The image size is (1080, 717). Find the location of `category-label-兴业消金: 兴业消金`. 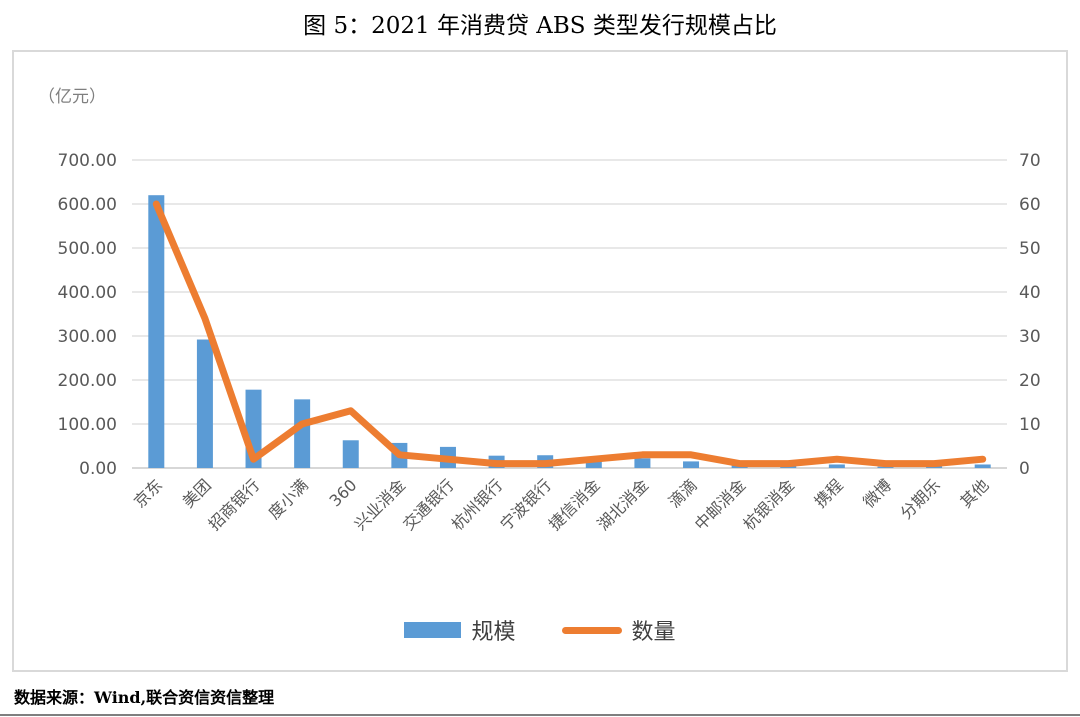

category-label-兴业消金: 兴业消金 is located at coordinates (379, 504).